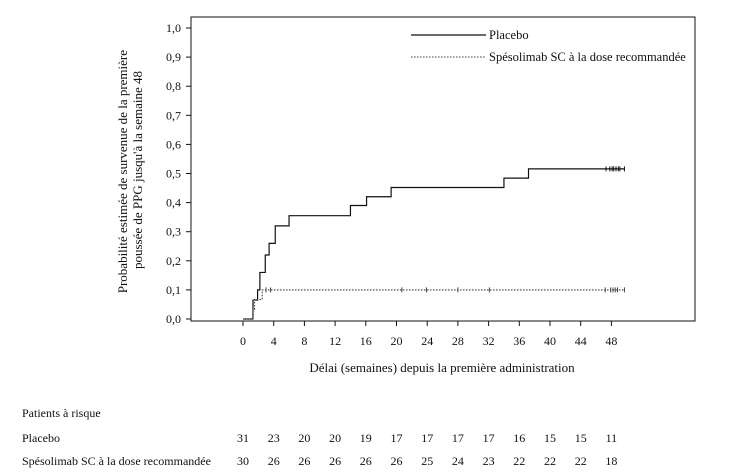  I want to click on y-tick-label: 0,7, so click(173, 115).